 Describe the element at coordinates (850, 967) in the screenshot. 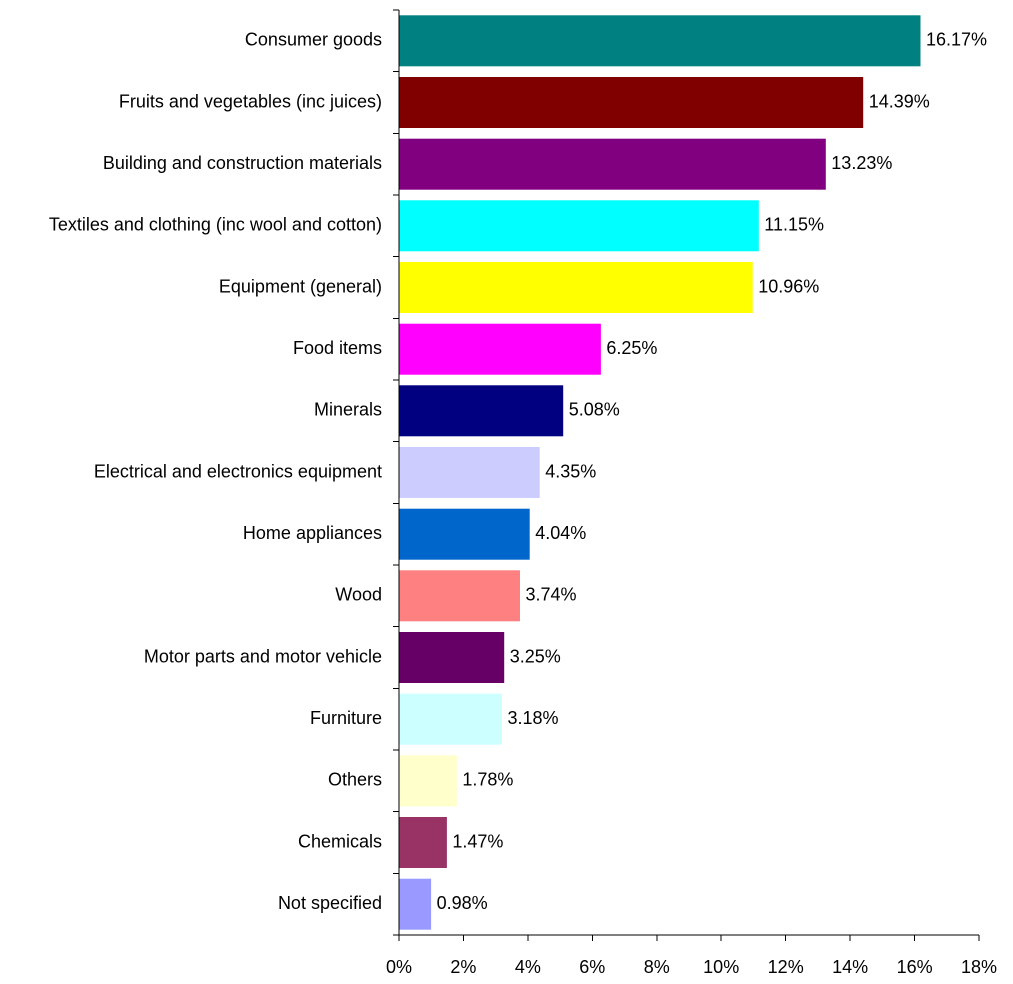

I see `x-tick-label: 14%` at that location.